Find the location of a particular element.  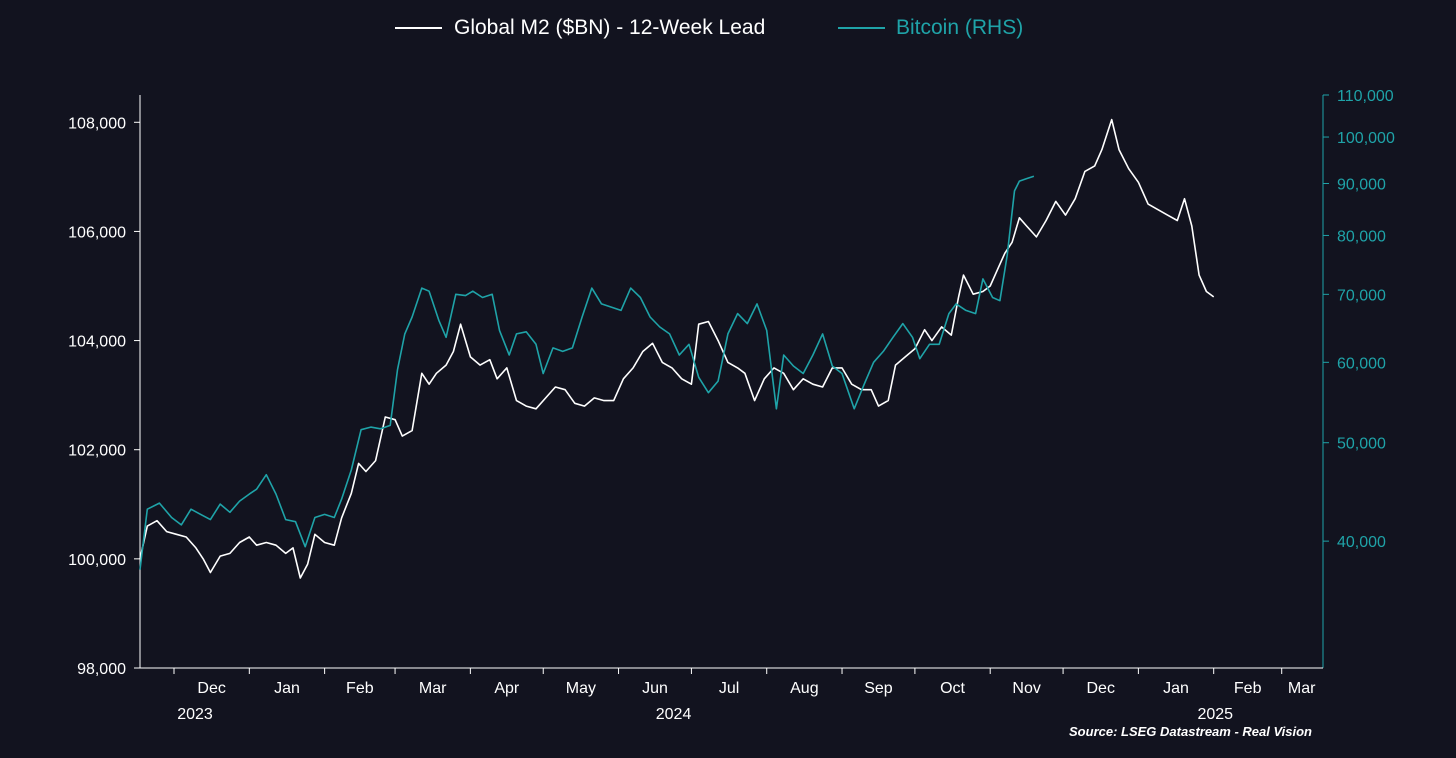

x-tick-label: Nov is located at coordinates (1026, 688).